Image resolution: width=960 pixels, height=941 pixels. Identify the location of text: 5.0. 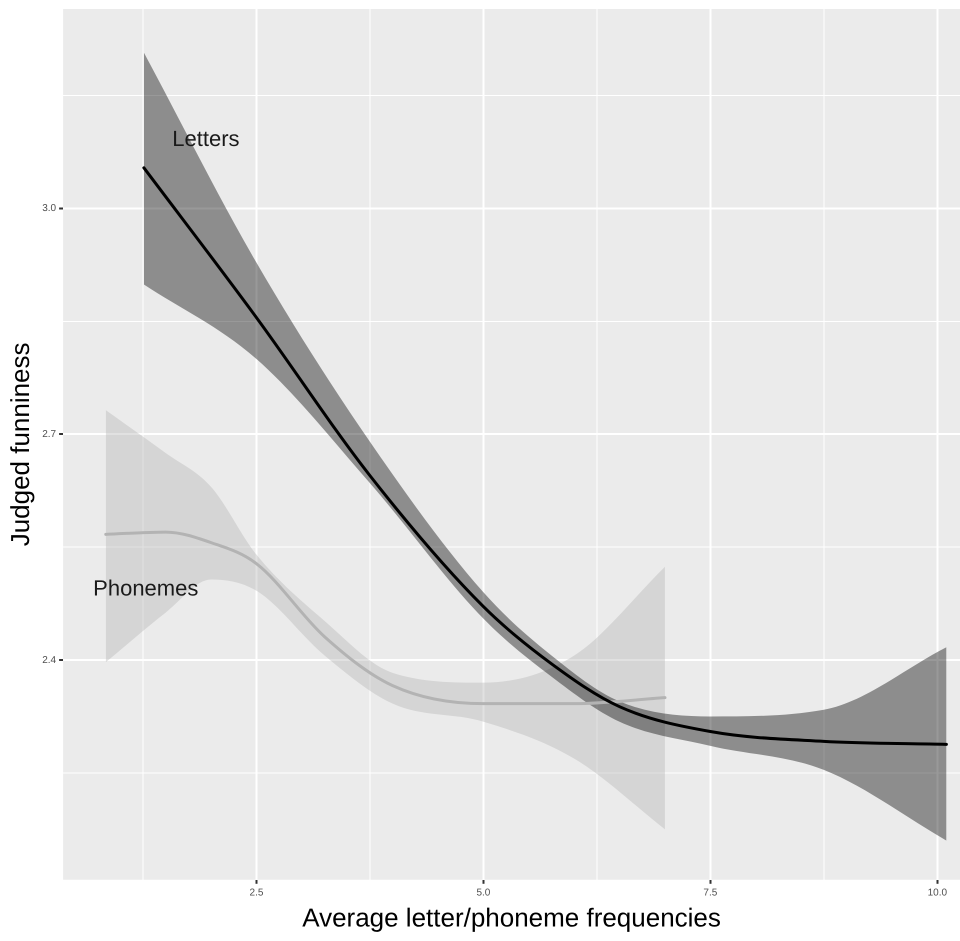
(483, 893).